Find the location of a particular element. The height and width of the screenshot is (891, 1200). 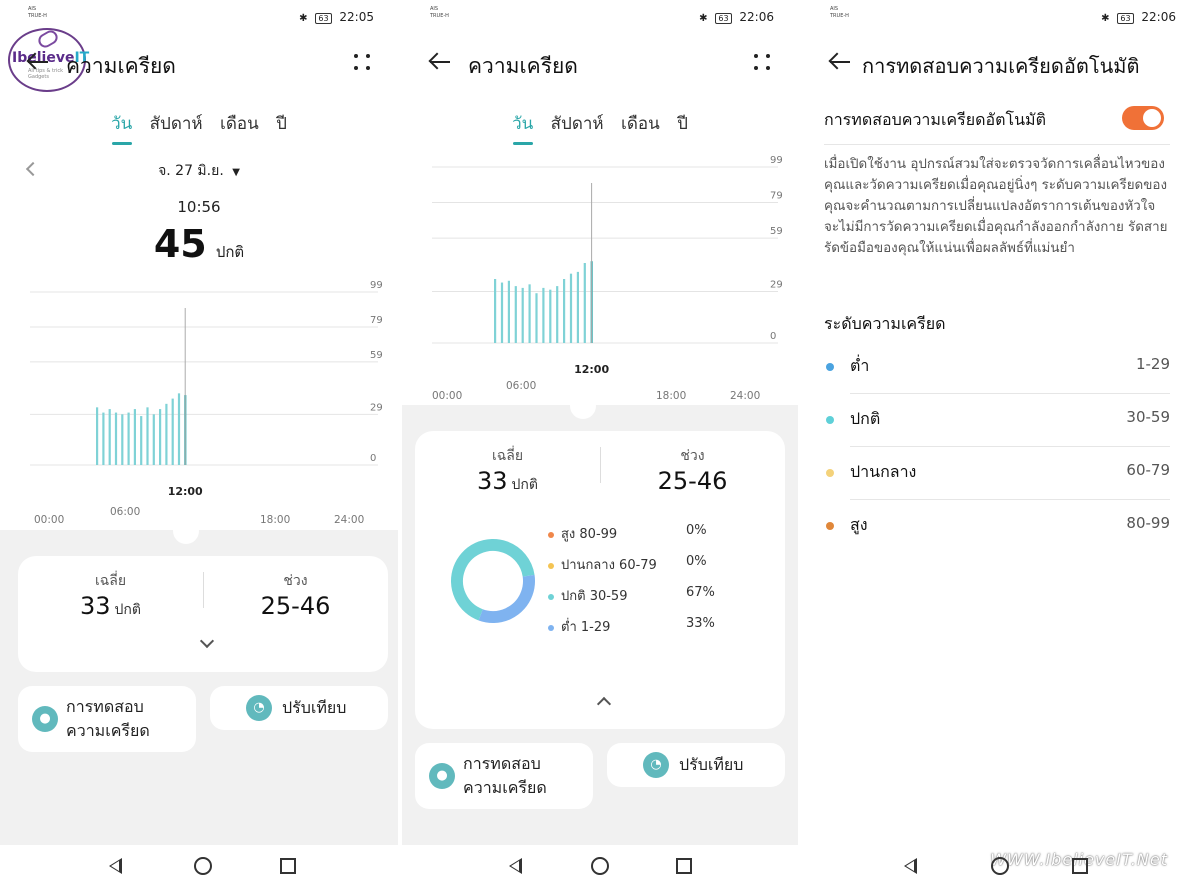

y-tick-label: 79 is located at coordinates (376, 320).